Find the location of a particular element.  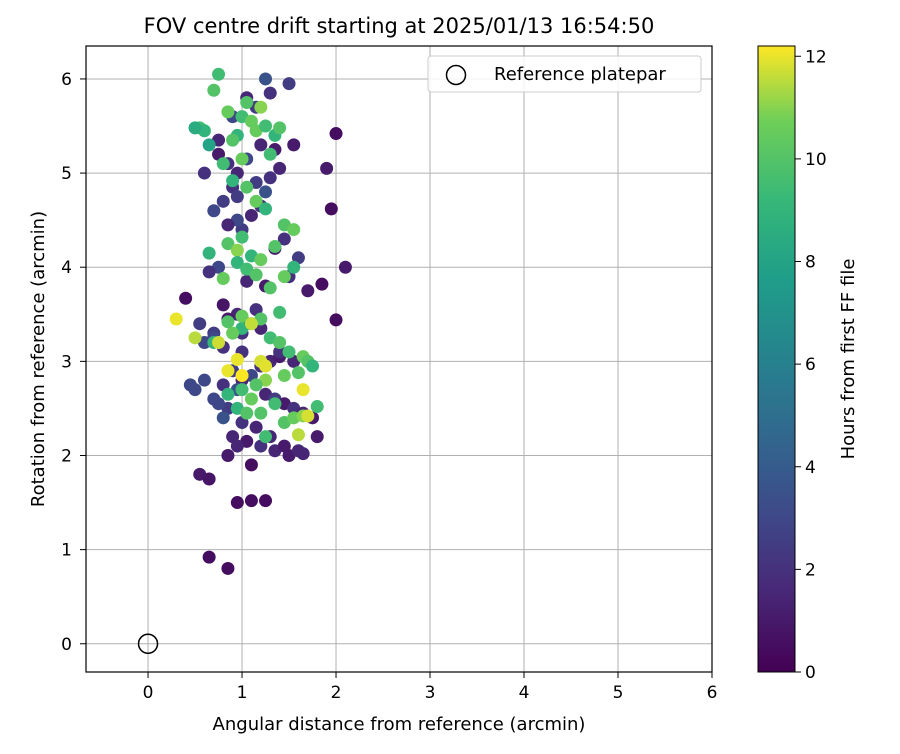

colorbar-ticks: 0 2 4 6 8 10 12 is located at coordinates (811, 365).